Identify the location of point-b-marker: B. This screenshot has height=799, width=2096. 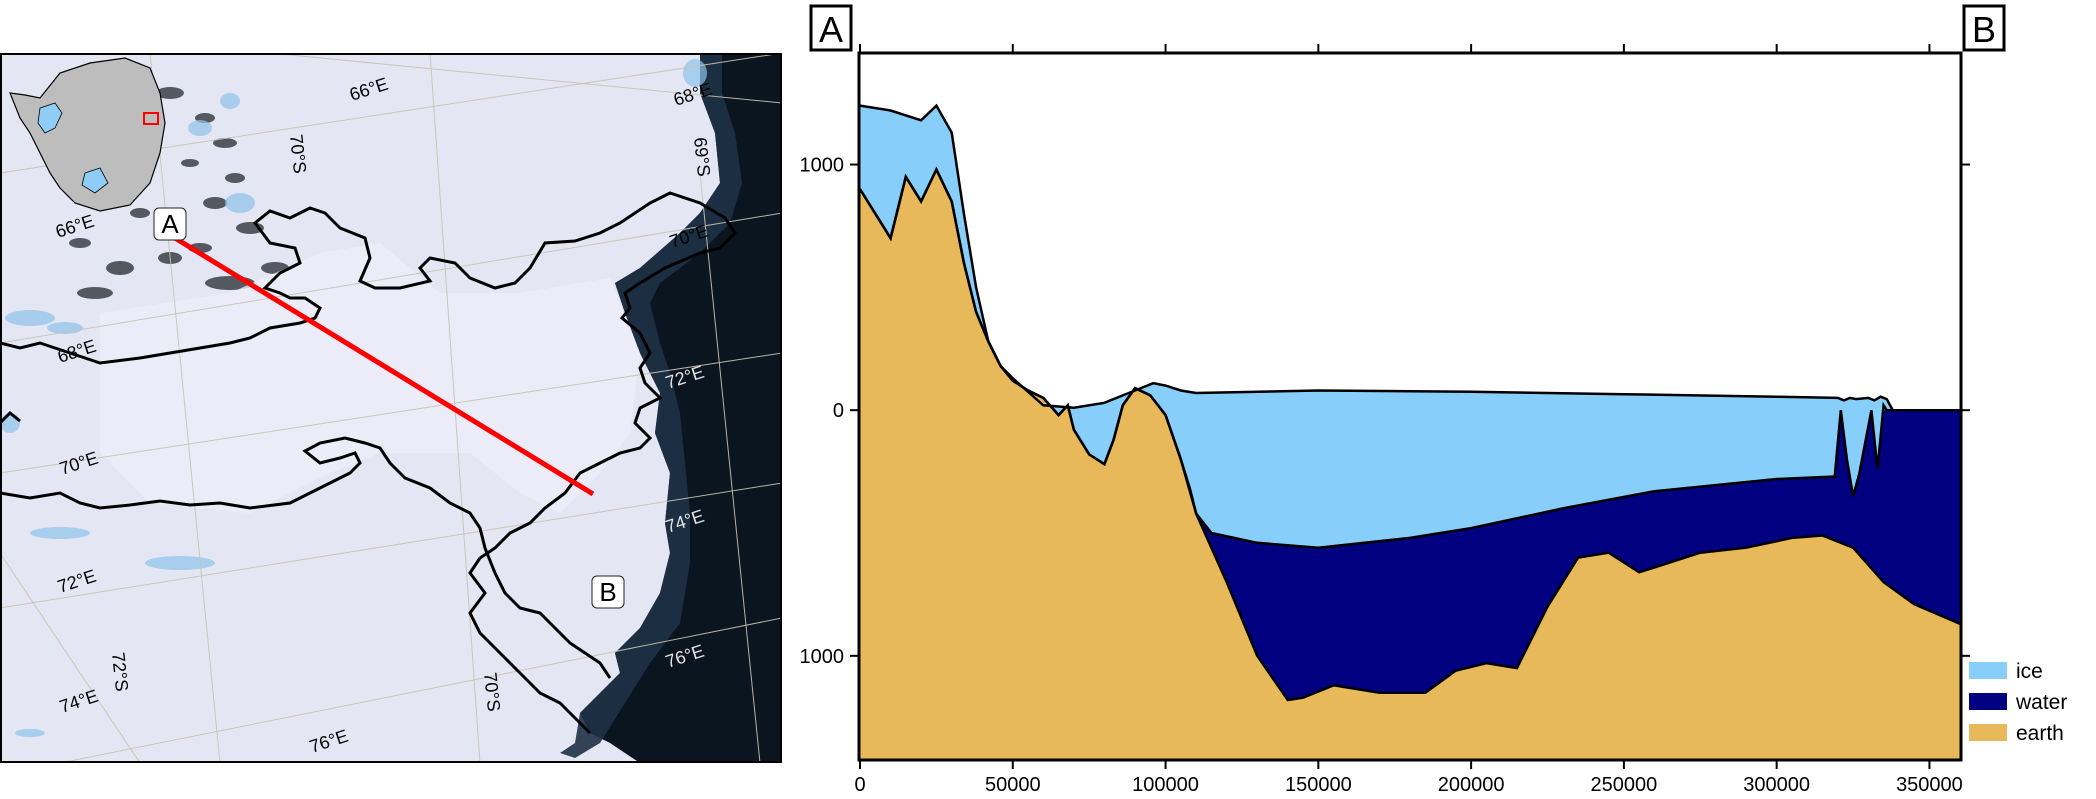
(608, 592).